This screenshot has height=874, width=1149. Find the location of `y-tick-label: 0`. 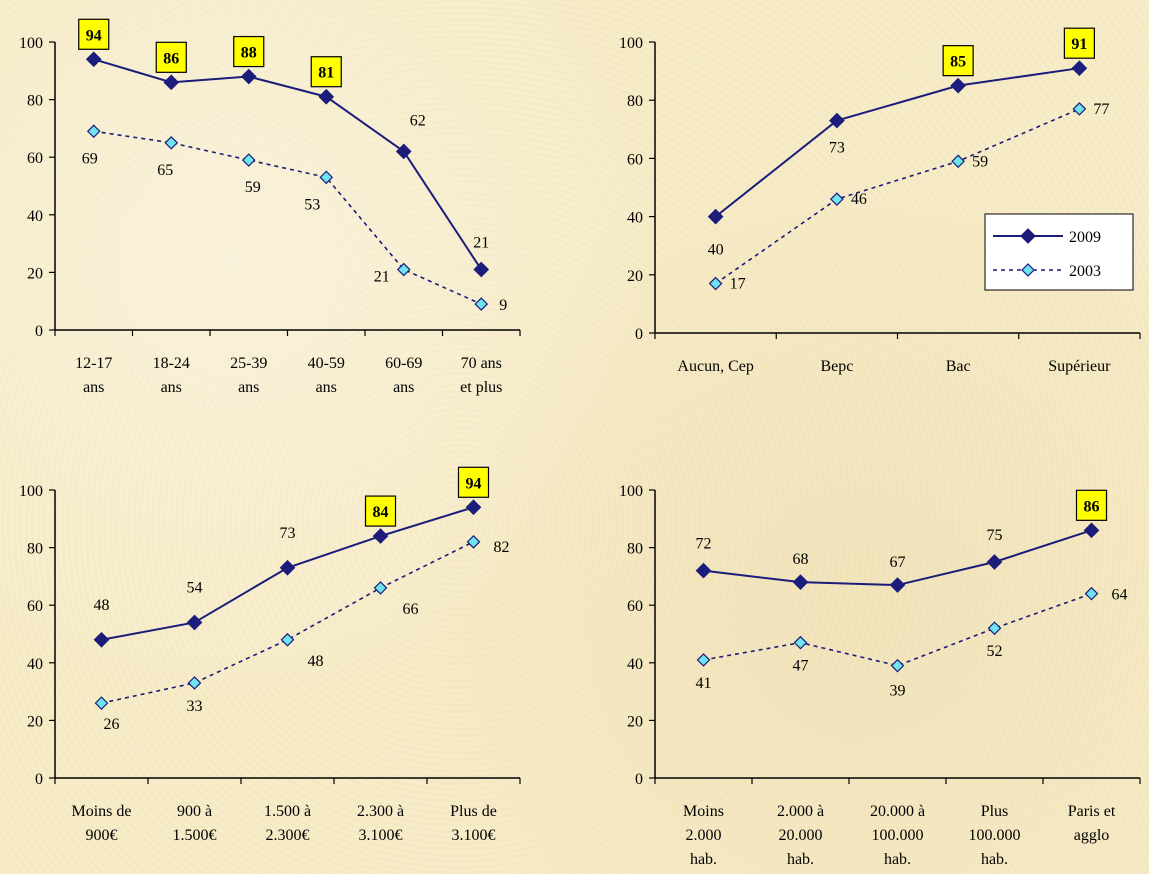

y-tick-label: 0 is located at coordinates (39, 779).